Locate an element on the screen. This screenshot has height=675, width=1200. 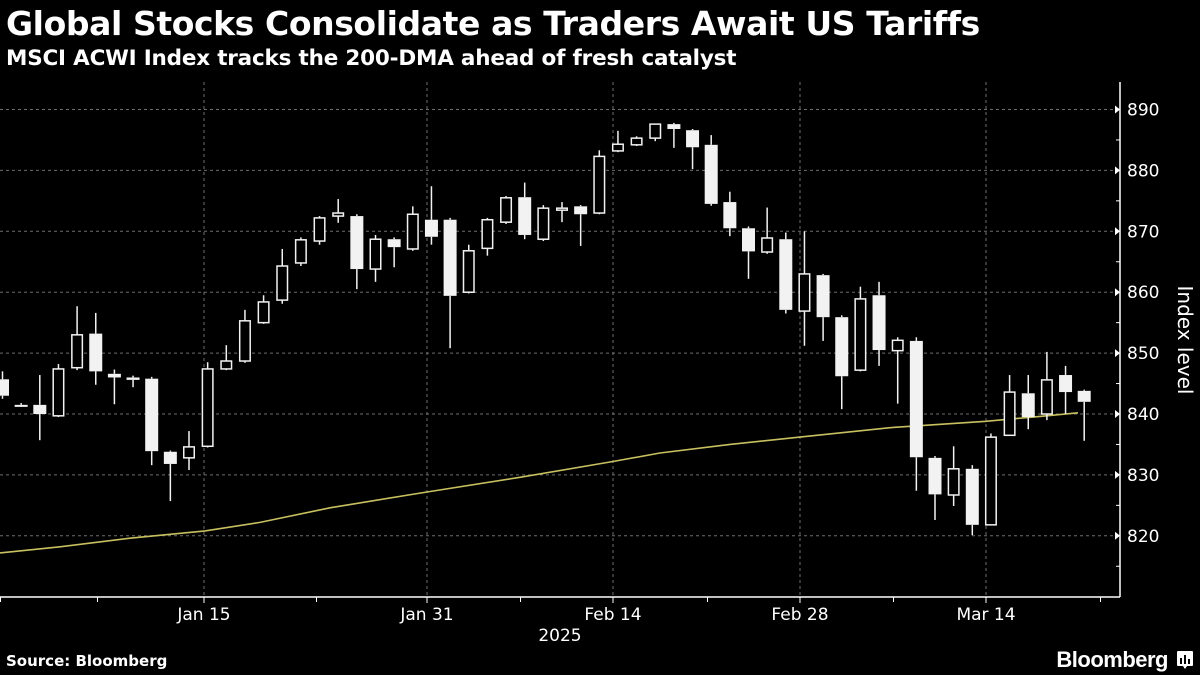
y-tick-label: 860 is located at coordinates (1143, 293).